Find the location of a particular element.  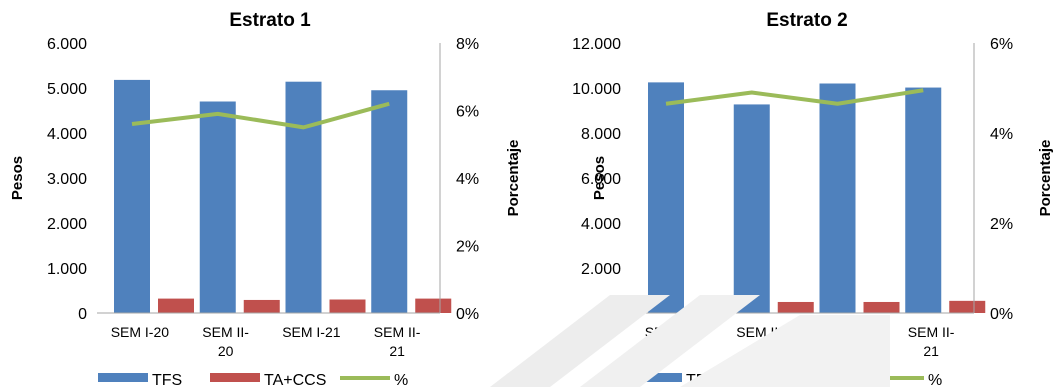

y-tick-label: 10.000 is located at coordinates (596, 89).